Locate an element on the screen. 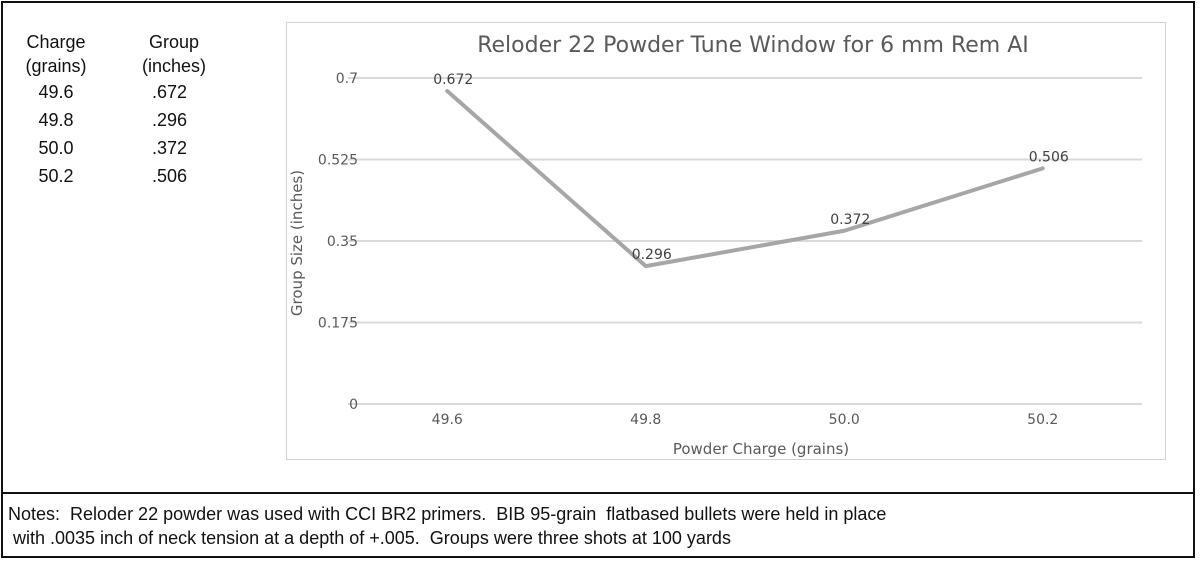  header-charge-unit: (grains) is located at coordinates (56, 66).